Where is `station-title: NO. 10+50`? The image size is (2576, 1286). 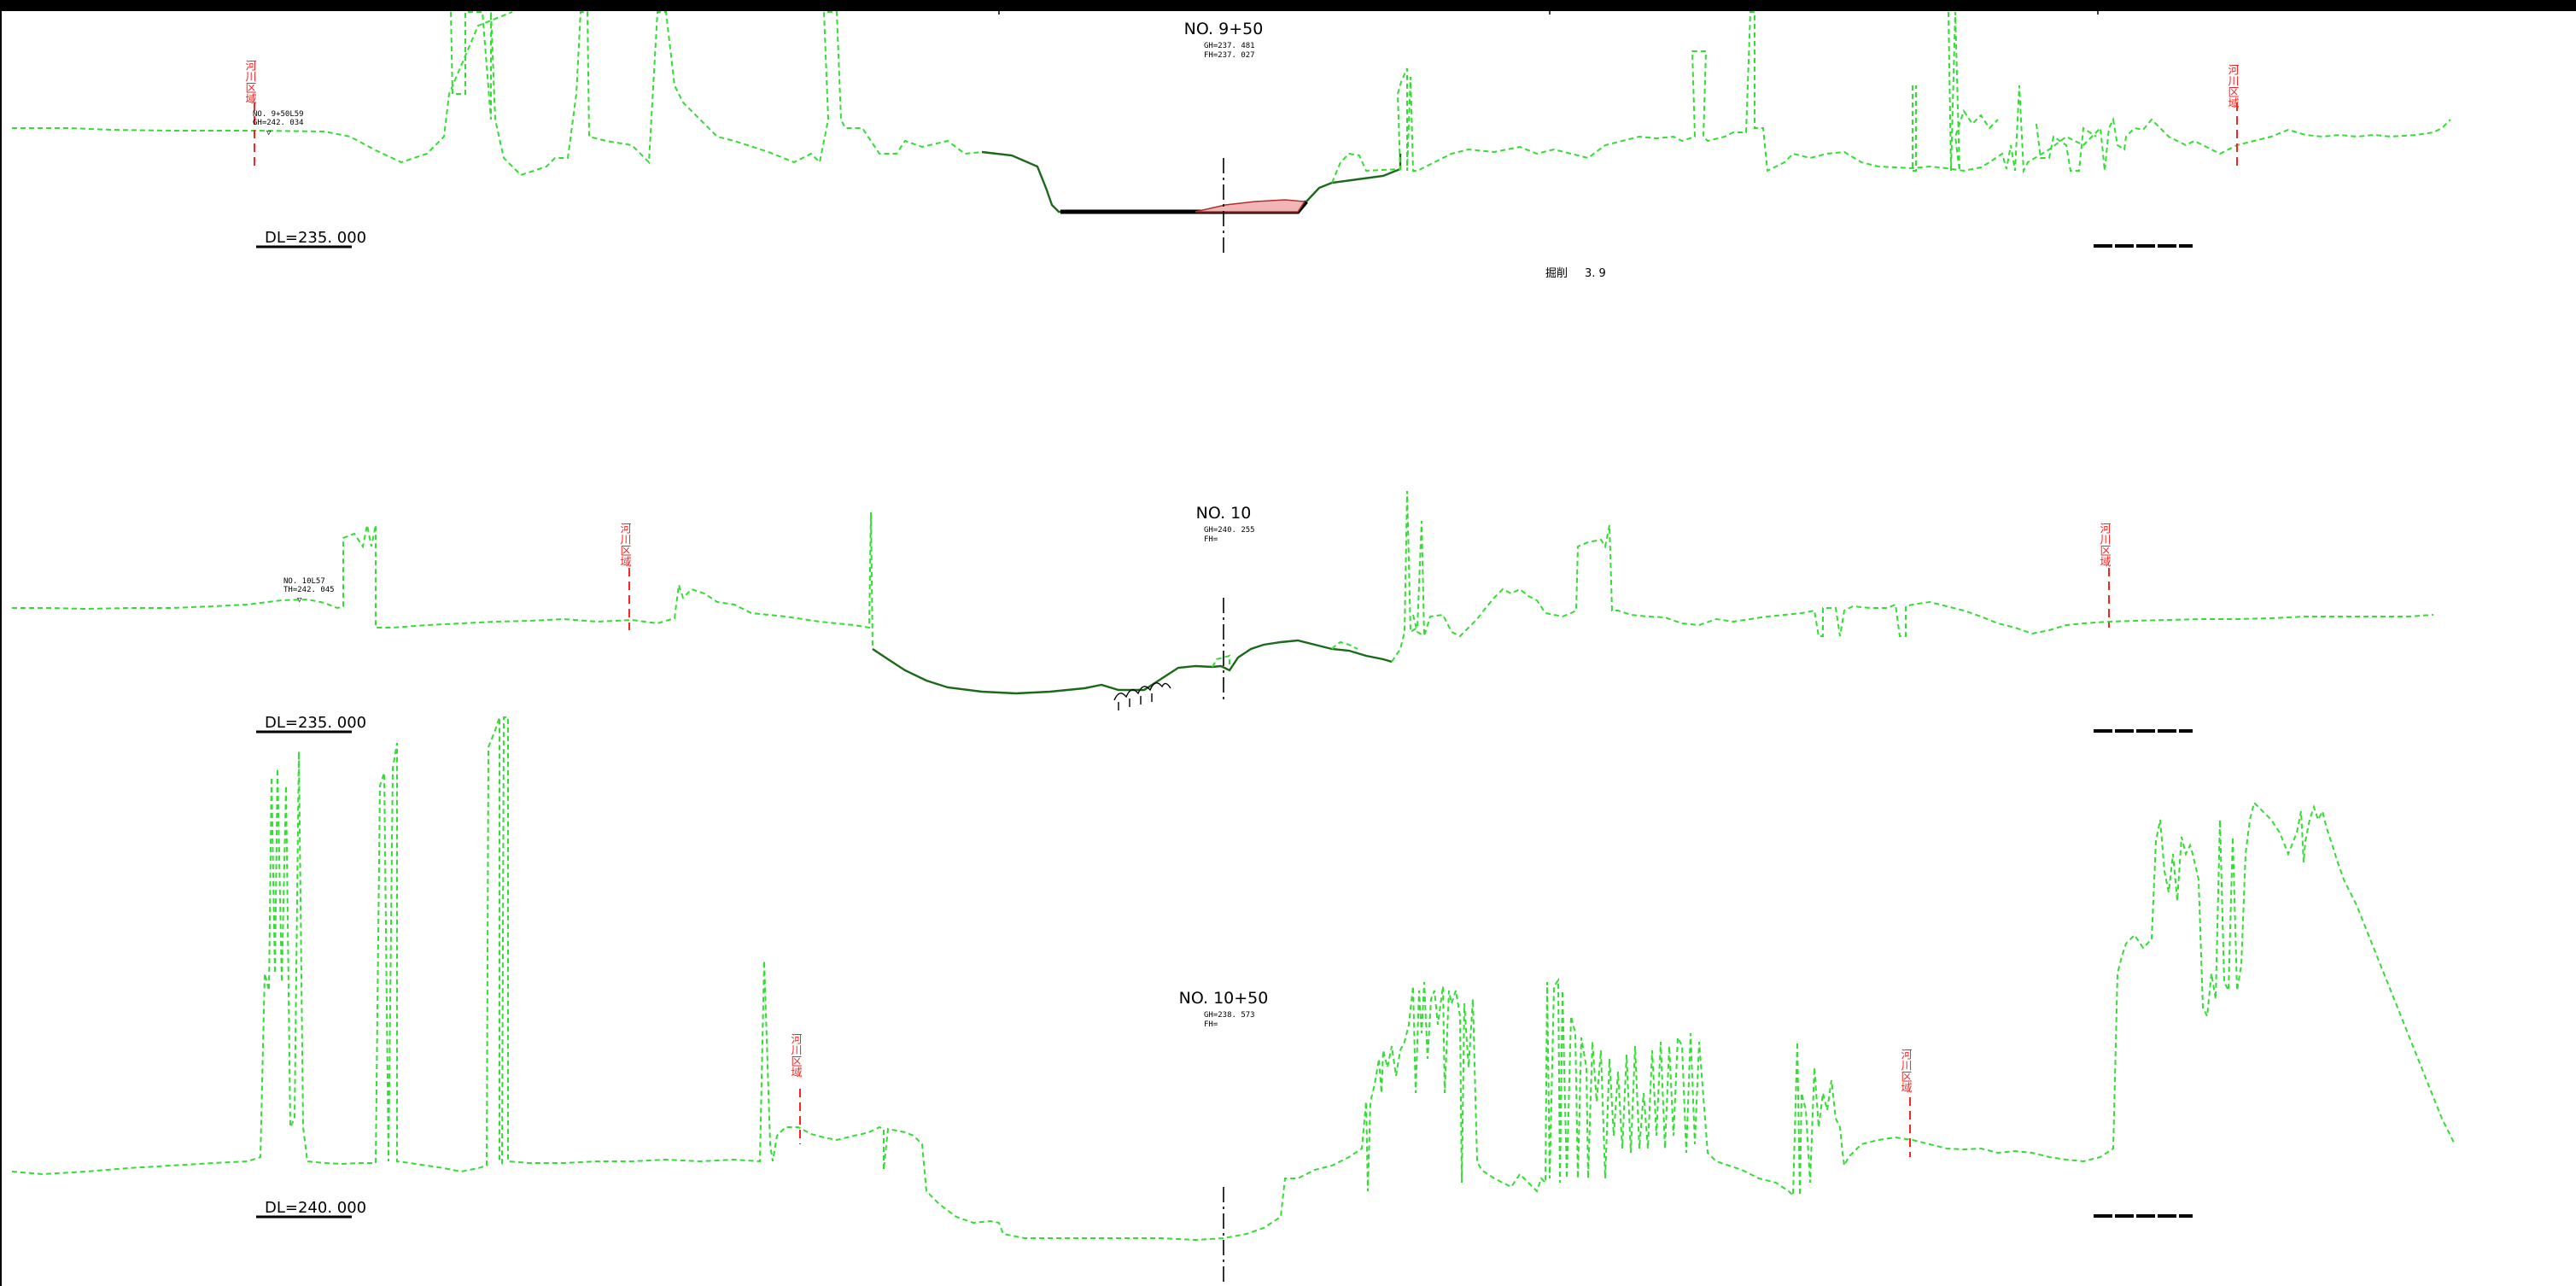 station-title: NO. 10+50 is located at coordinates (1224, 998).